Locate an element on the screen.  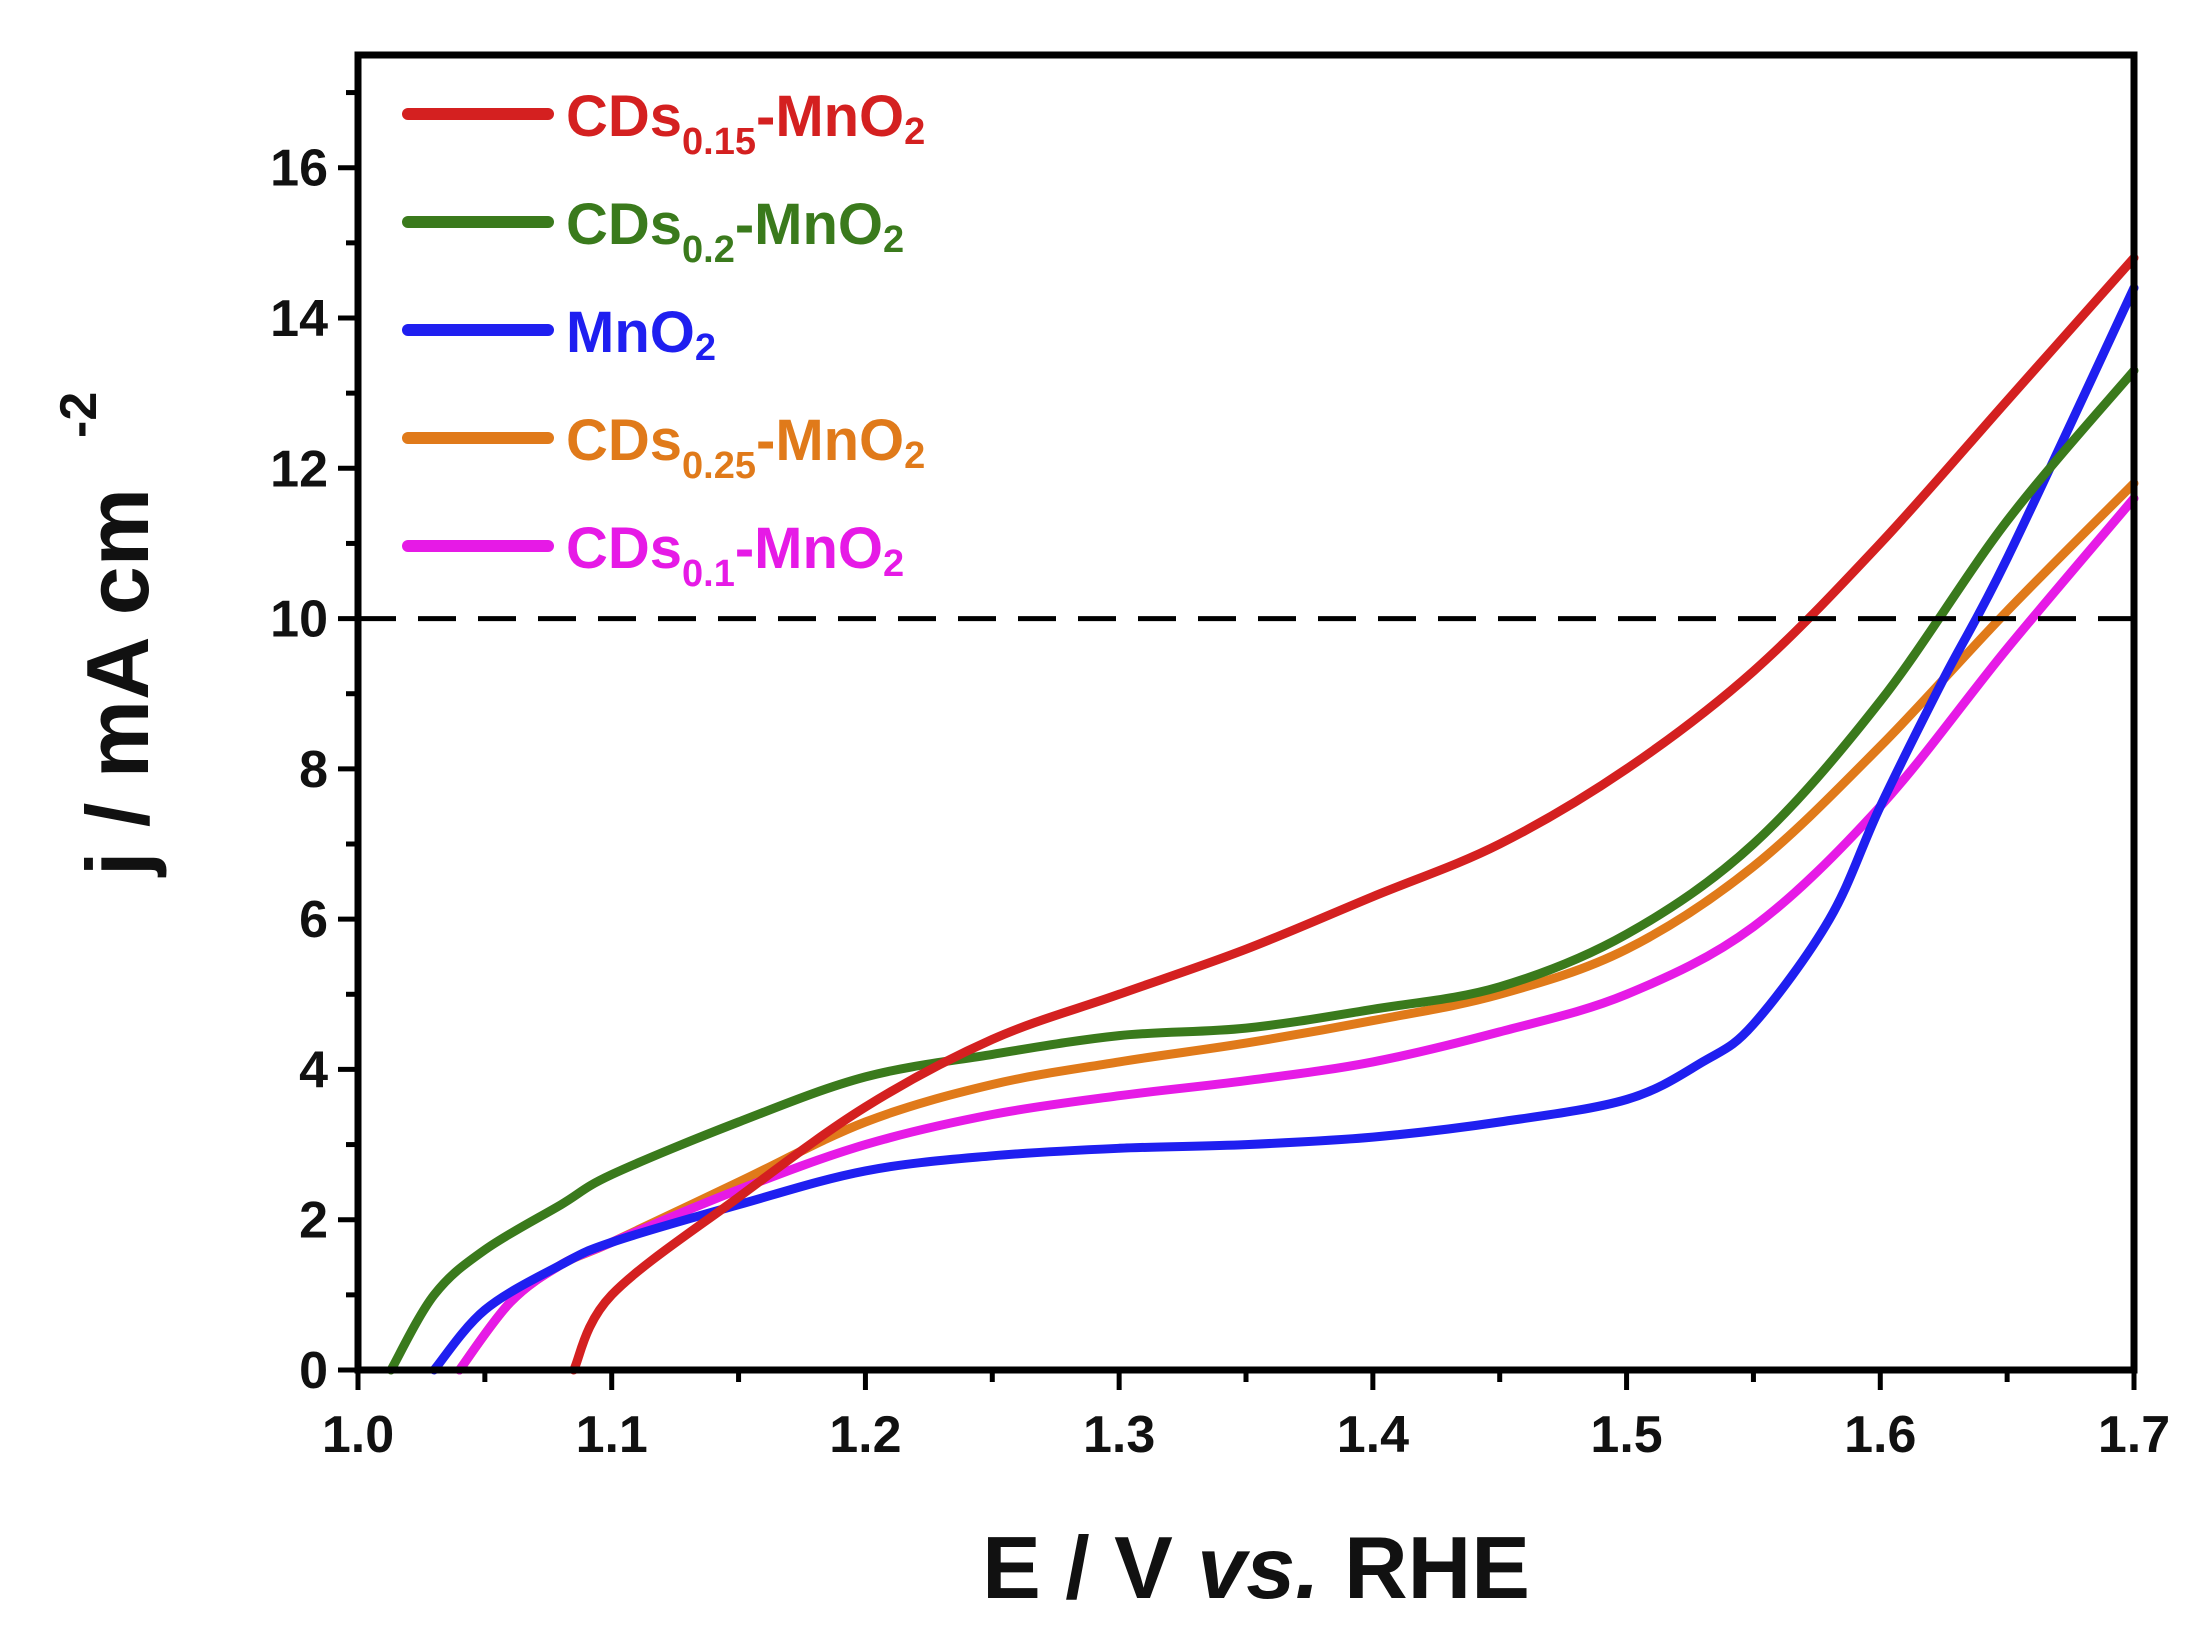
x-tick-label: 1.7 is located at coordinates (2134, 1435).